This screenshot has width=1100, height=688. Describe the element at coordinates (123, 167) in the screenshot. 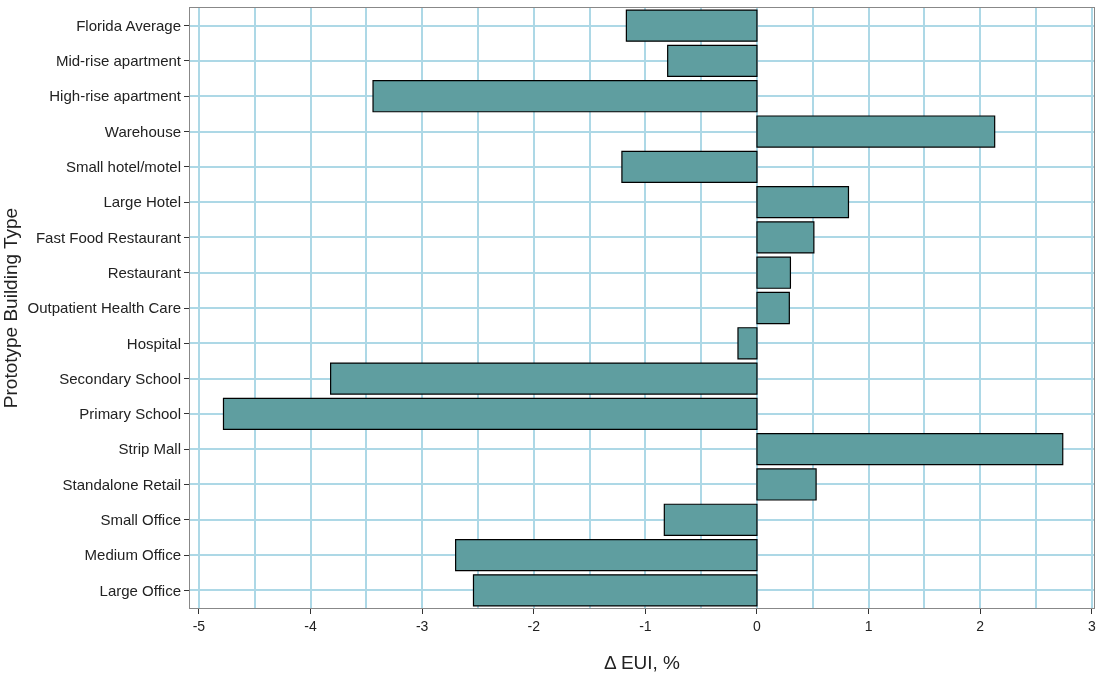

I see `y-tick-label: Small hotel/motel` at that location.